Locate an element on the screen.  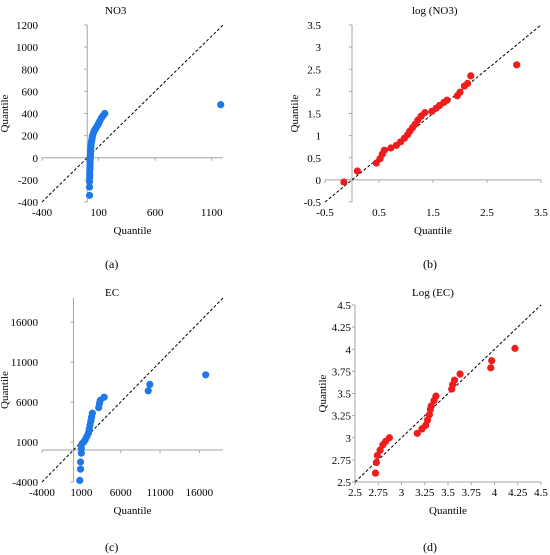
panel-label-d: (d) is located at coordinates (430, 547).